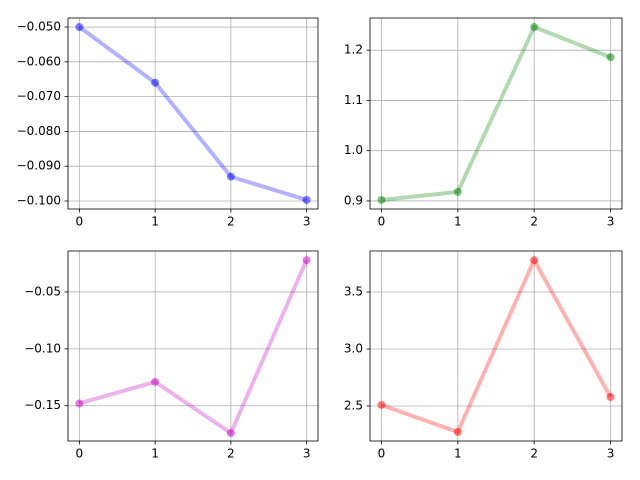 This screenshot has width=640, height=480. What do you see at coordinates (42, 405) in the screenshot?
I see `y-tick-label: −0.15` at bounding box center [42, 405].